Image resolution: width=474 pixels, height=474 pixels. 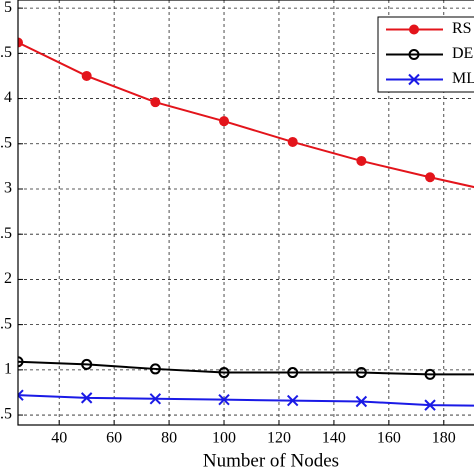 What do you see at coordinates (334, 438) in the screenshot?
I see `x-tick-label: 140` at bounding box center [334, 438].